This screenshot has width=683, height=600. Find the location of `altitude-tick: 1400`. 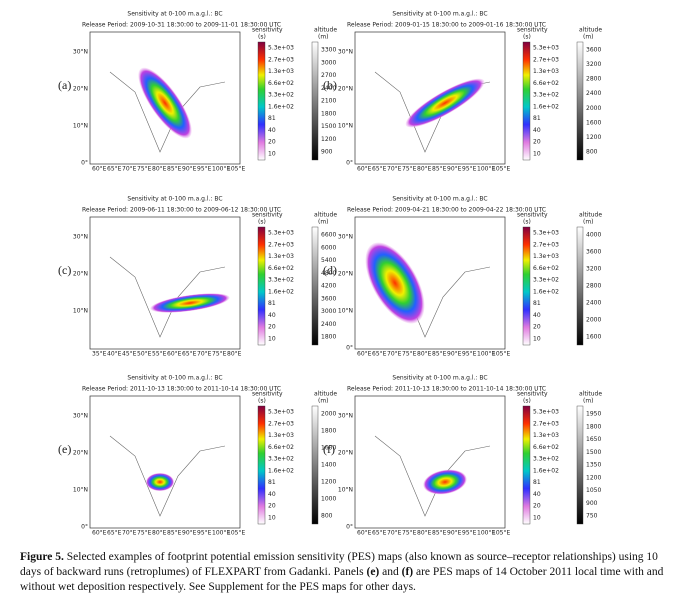

altitude-tick: 1400 is located at coordinates (328, 465).